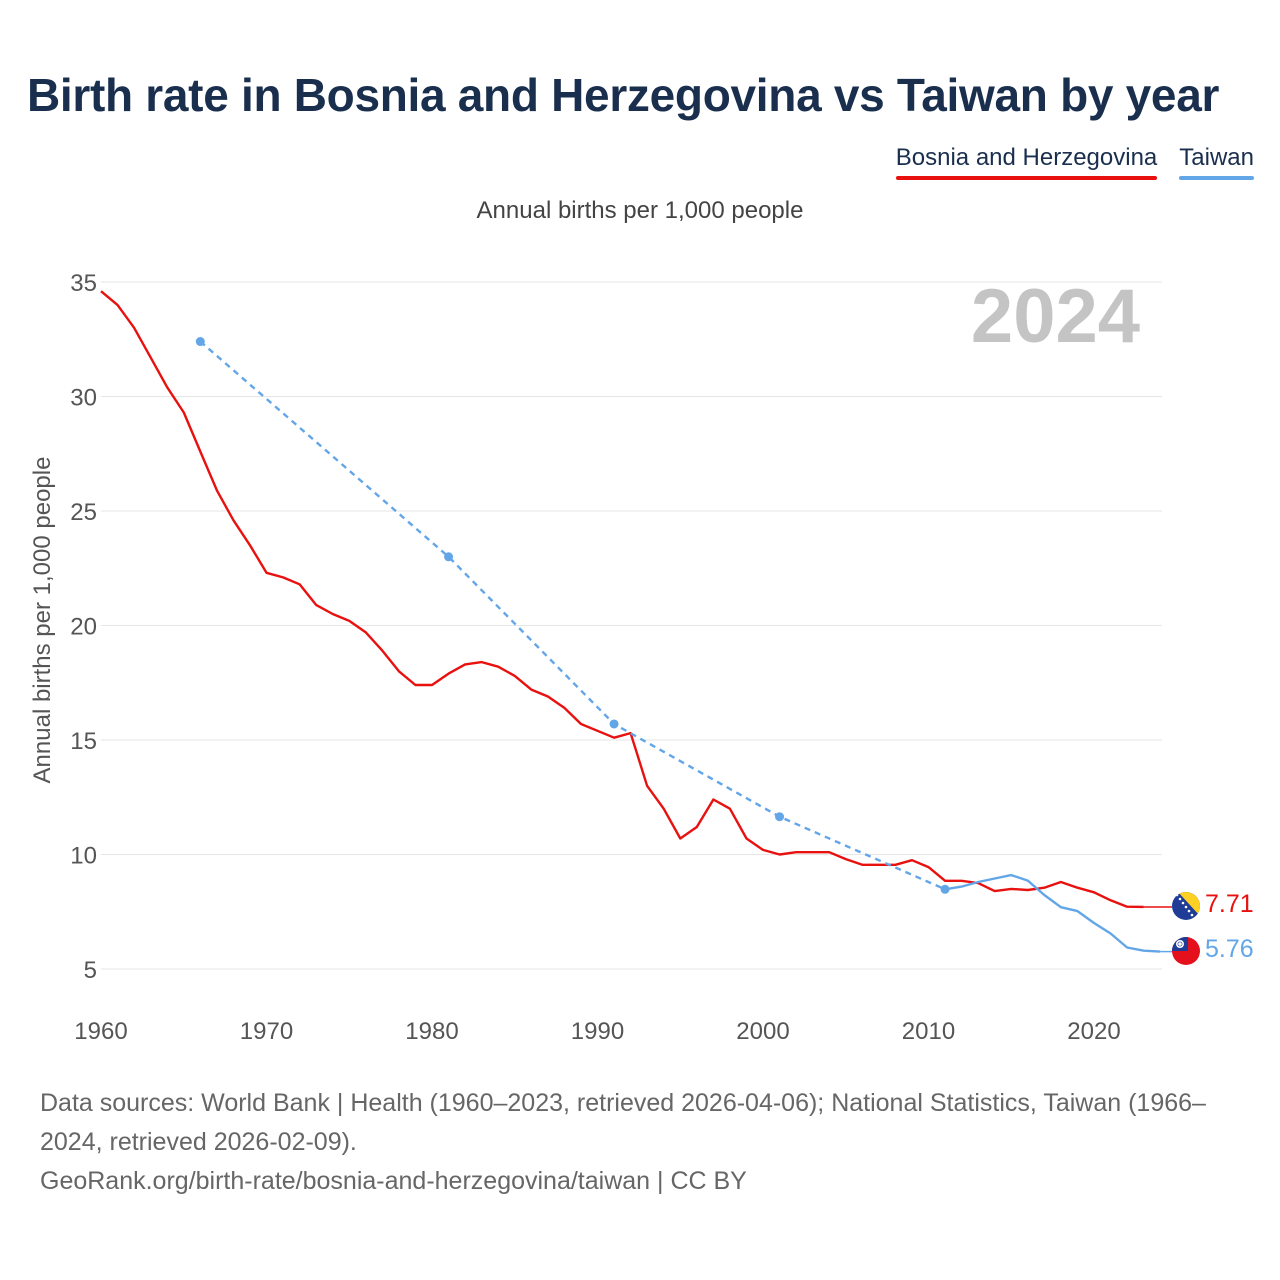 The image size is (1280, 1280). Describe the element at coordinates (1186, 951) in the screenshot. I see `taiwan-flag-icon` at that location.